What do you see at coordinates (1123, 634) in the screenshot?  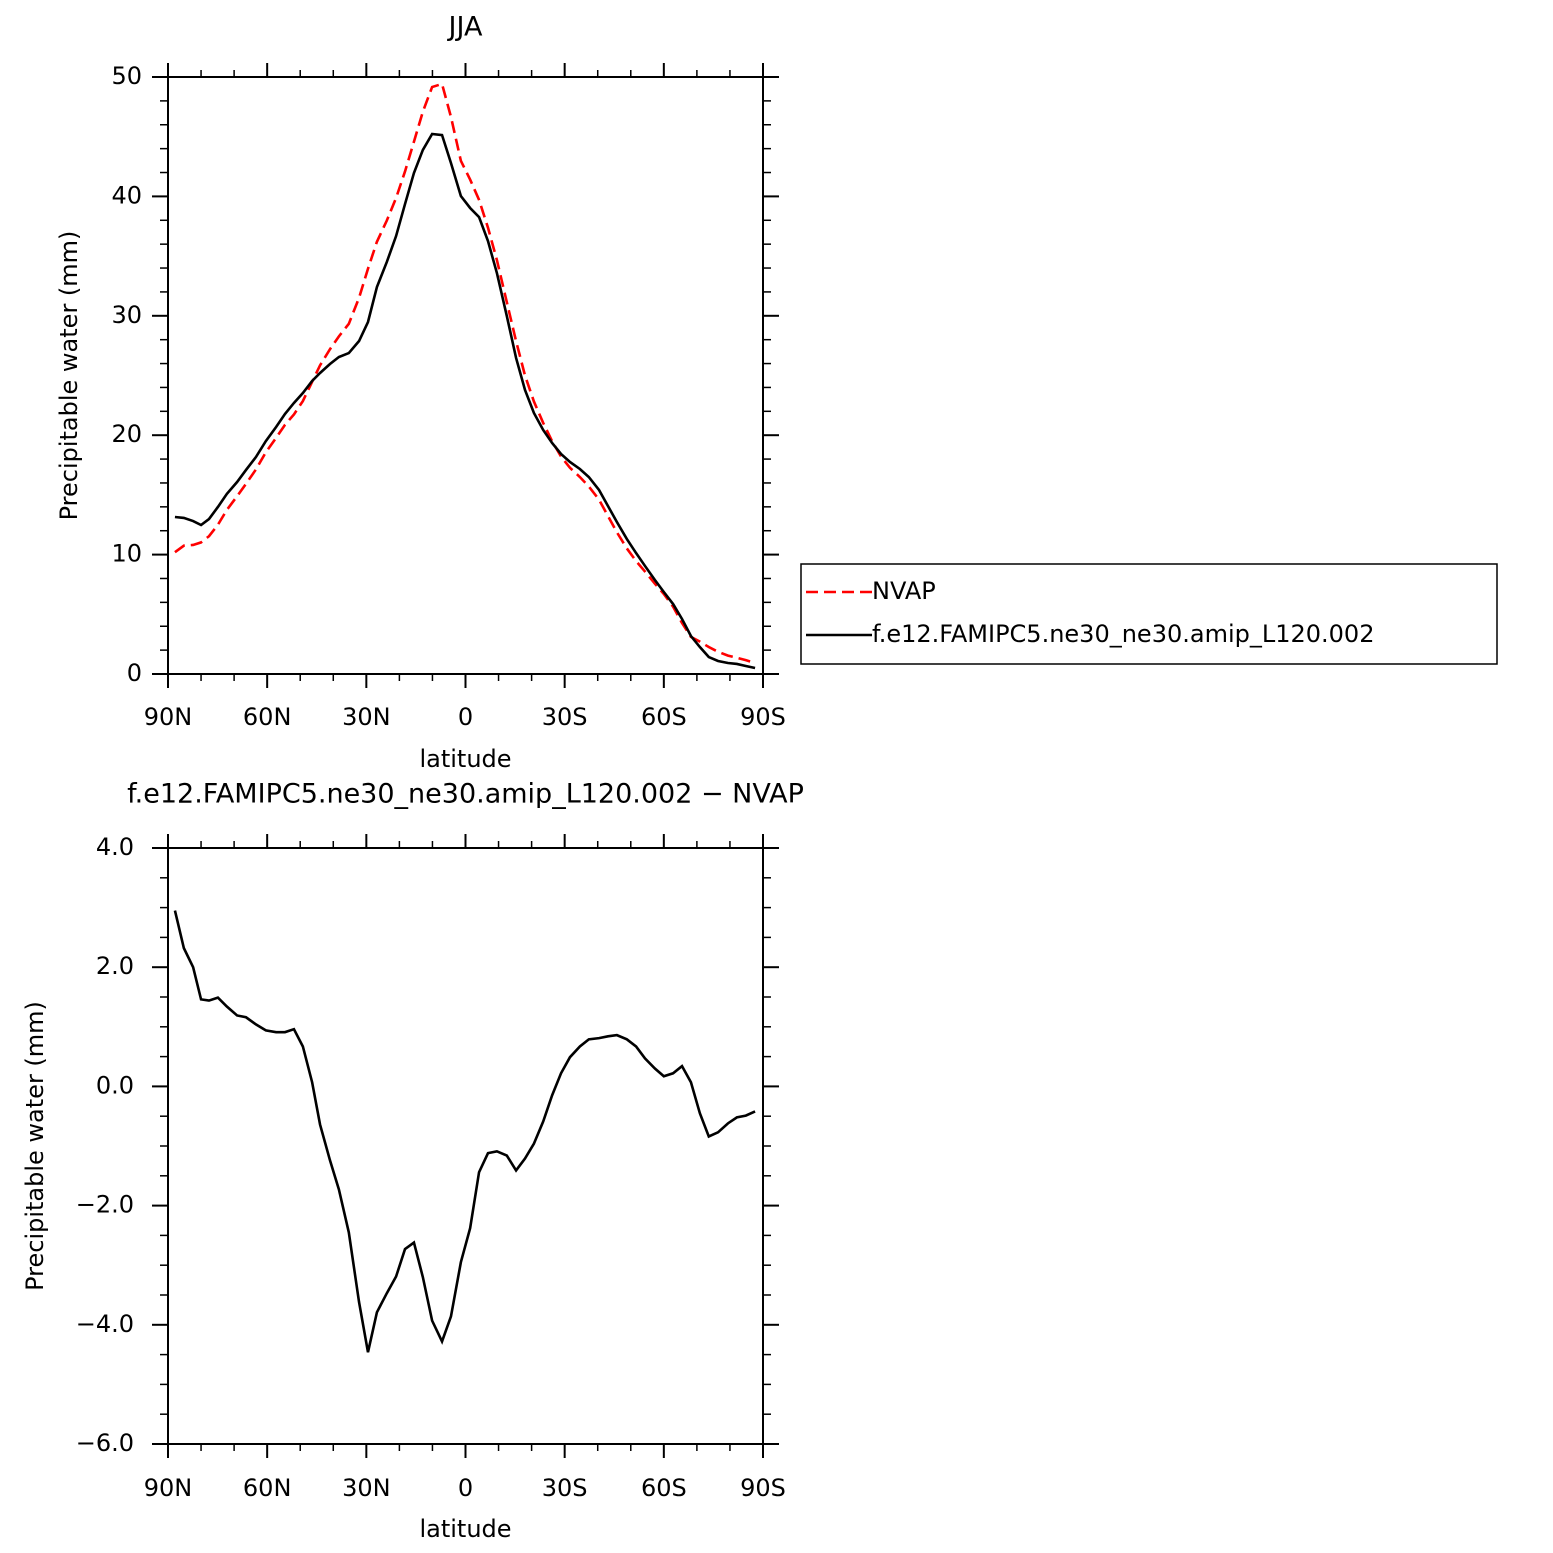 I see `legend-label: f.e12.FAMIPC5.ne30_ne30.amip_L120.002` at bounding box center [1123, 634].